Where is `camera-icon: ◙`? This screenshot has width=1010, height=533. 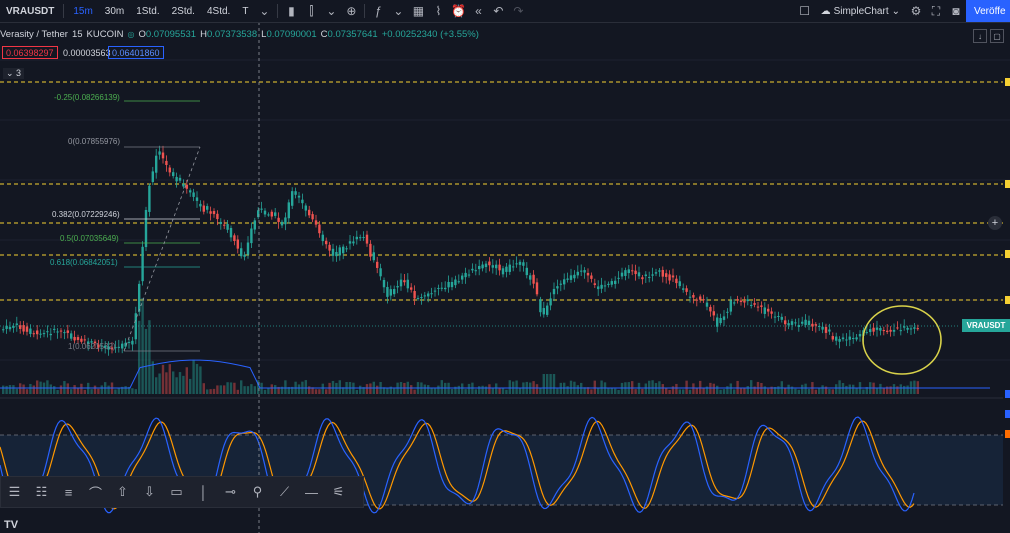
camera-icon: ◙ is located at coordinates (956, 11).